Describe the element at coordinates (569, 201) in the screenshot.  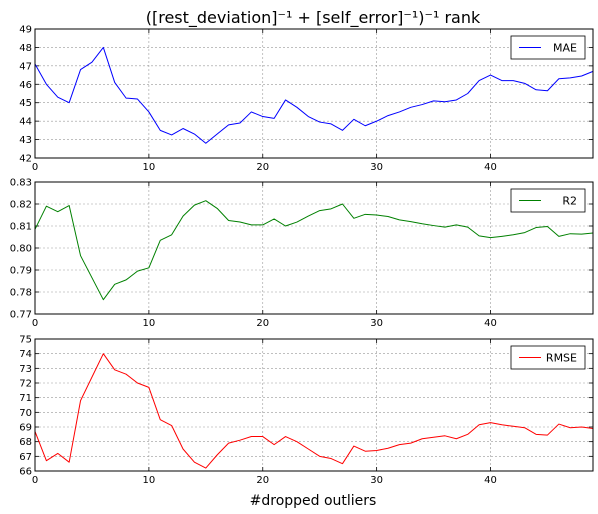
I see `legend-label: R2` at that location.